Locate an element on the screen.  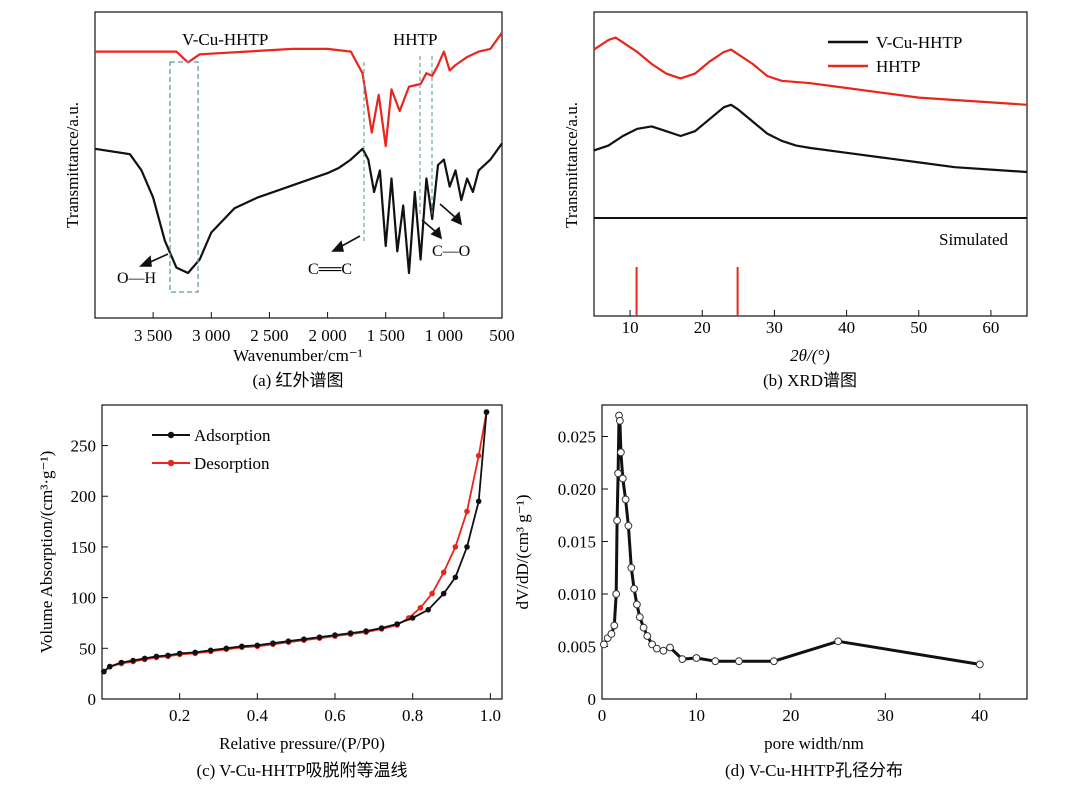
panel-a-xticks: 3 500 3 000 2 500 2 000 1 500 1 000 500 is located at coordinates (324, 328).